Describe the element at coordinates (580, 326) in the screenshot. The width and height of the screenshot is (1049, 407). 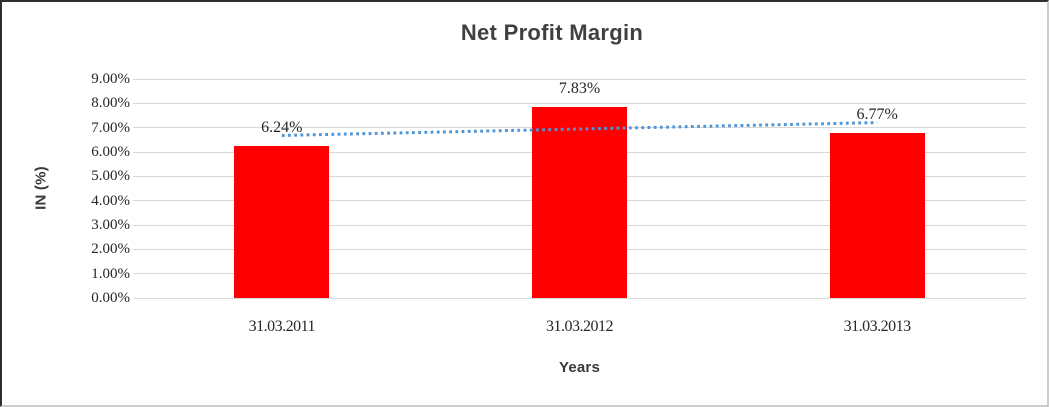
I see `x-tick-label: 31.03.2012` at that location.